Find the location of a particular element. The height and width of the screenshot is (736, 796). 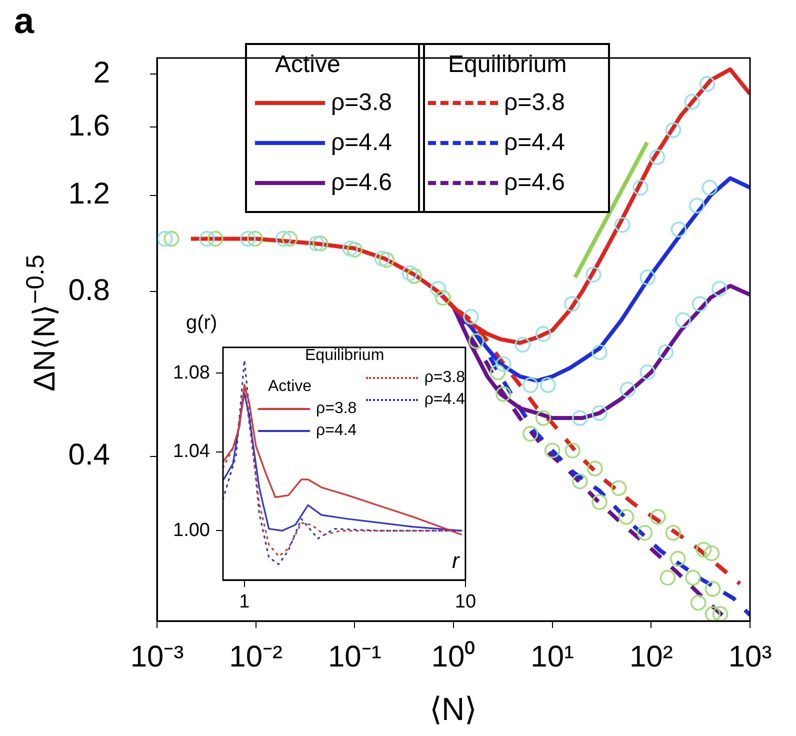

x-axis-title: r is located at coordinates (456, 561).